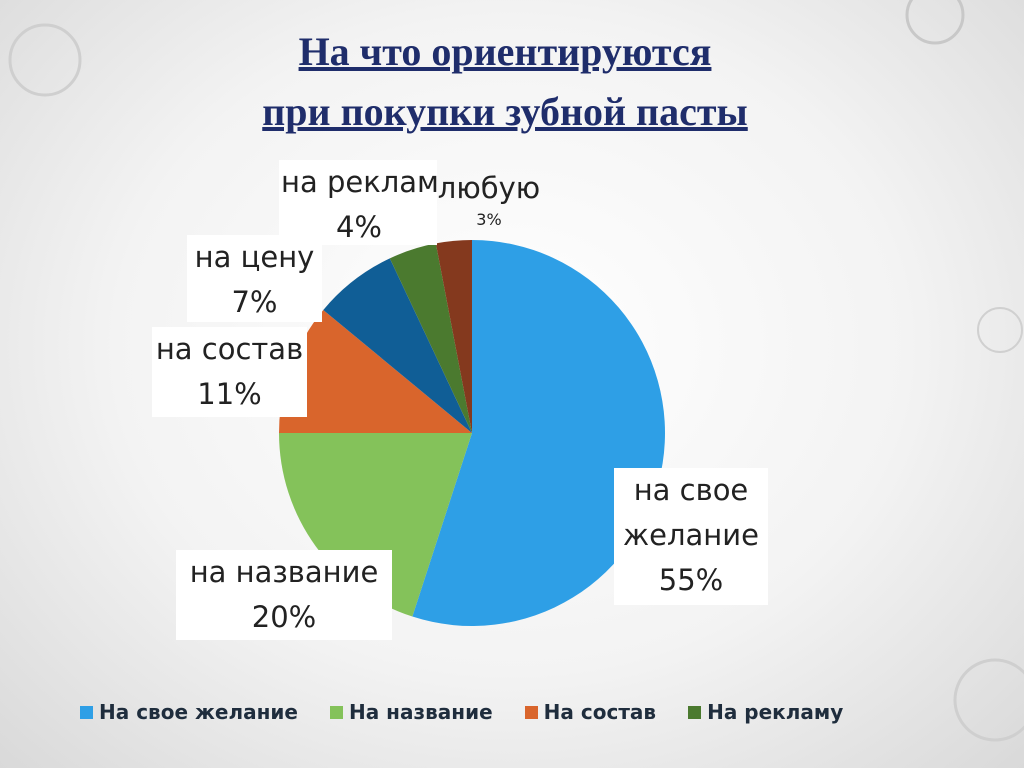 The width and height of the screenshot is (1024, 768). Describe the element at coordinates (254, 278) in the screenshot. I see `data-label: на цену 7%` at that location.